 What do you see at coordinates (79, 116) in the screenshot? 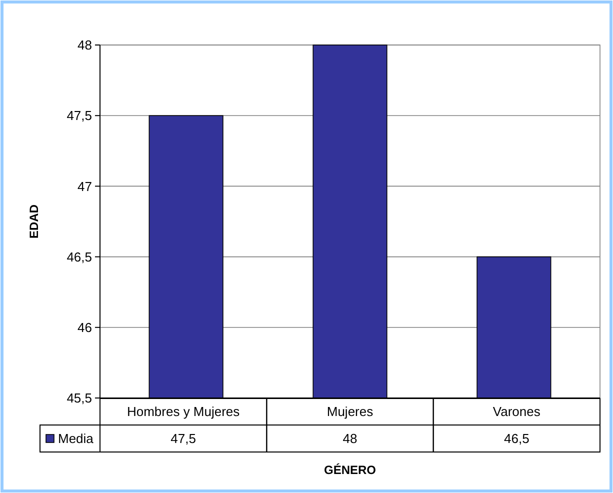
I see `y-tick-label: 47,5` at bounding box center [79, 116].